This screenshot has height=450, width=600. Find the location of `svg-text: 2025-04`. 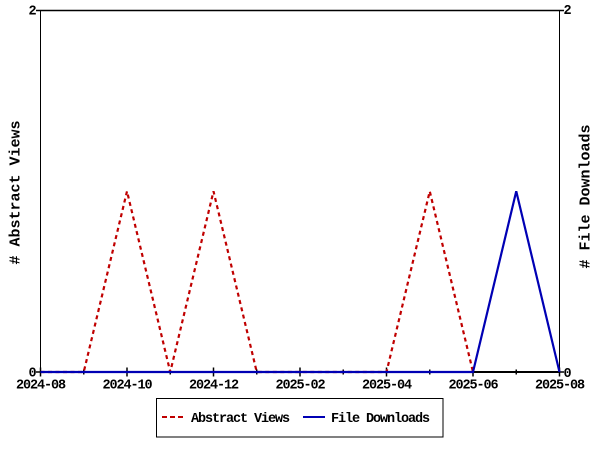

svg-text: 2025-04 is located at coordinates (387, 386).